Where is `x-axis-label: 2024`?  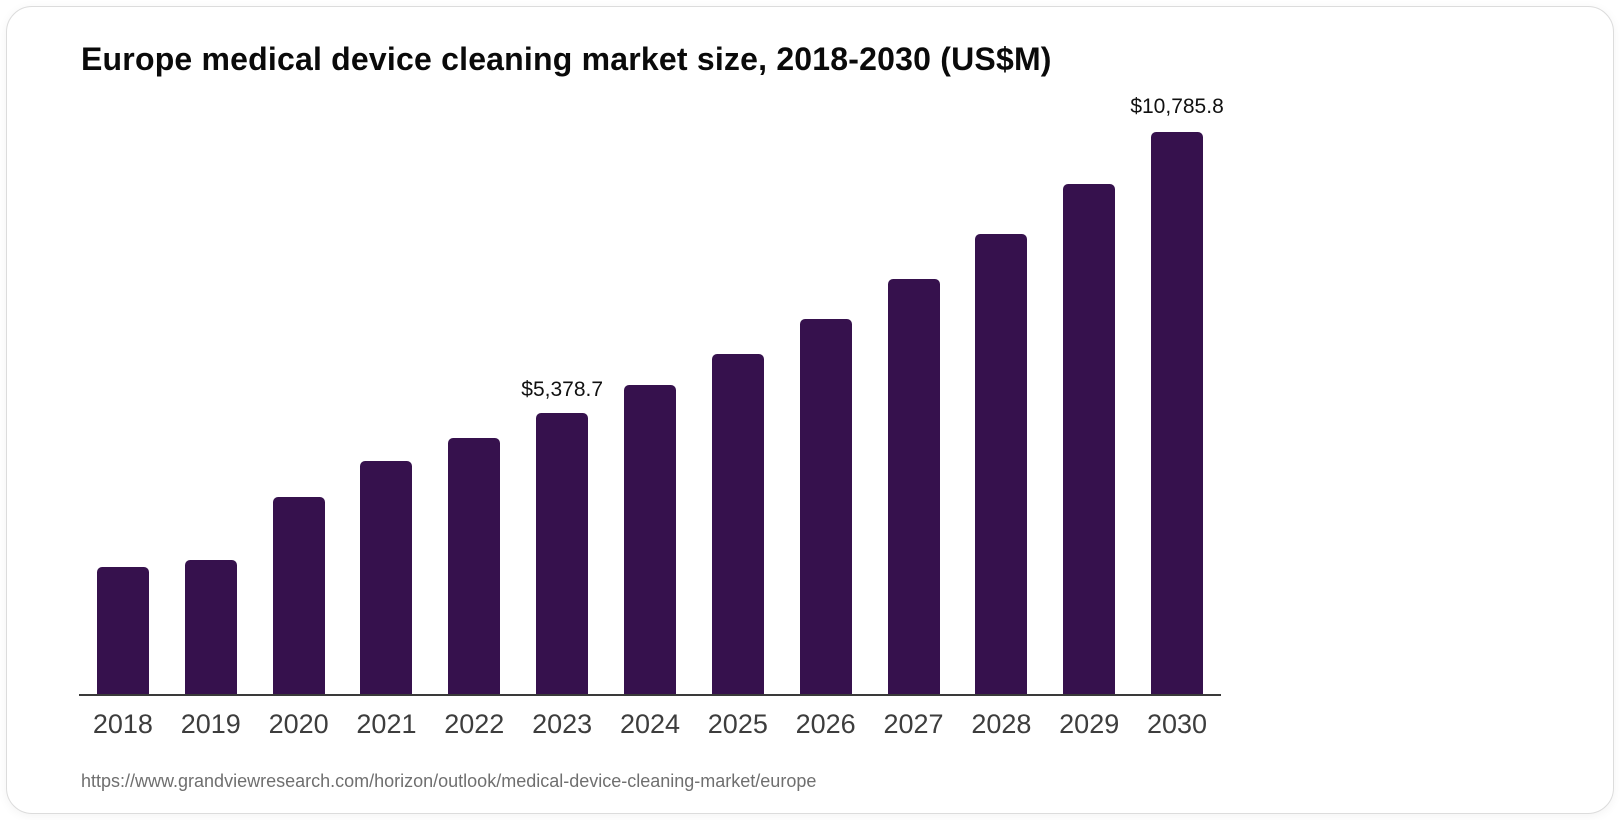 x-axis-label: 2024 is located at coordinates (650, 724).